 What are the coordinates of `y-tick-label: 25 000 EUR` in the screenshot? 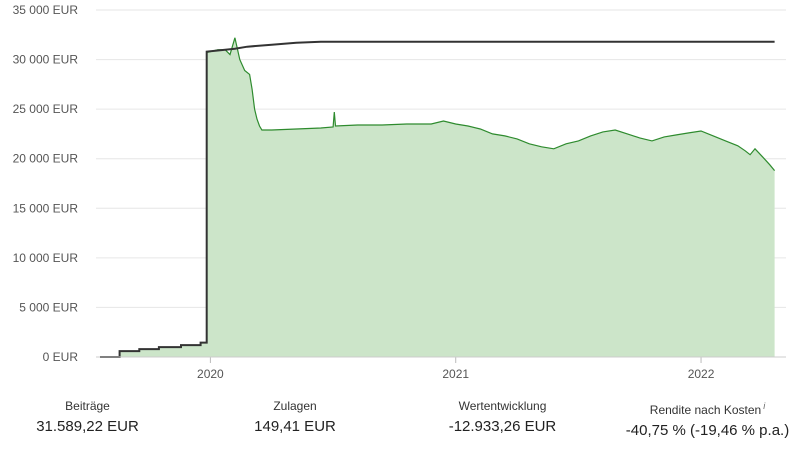 It's located at (46, 109).